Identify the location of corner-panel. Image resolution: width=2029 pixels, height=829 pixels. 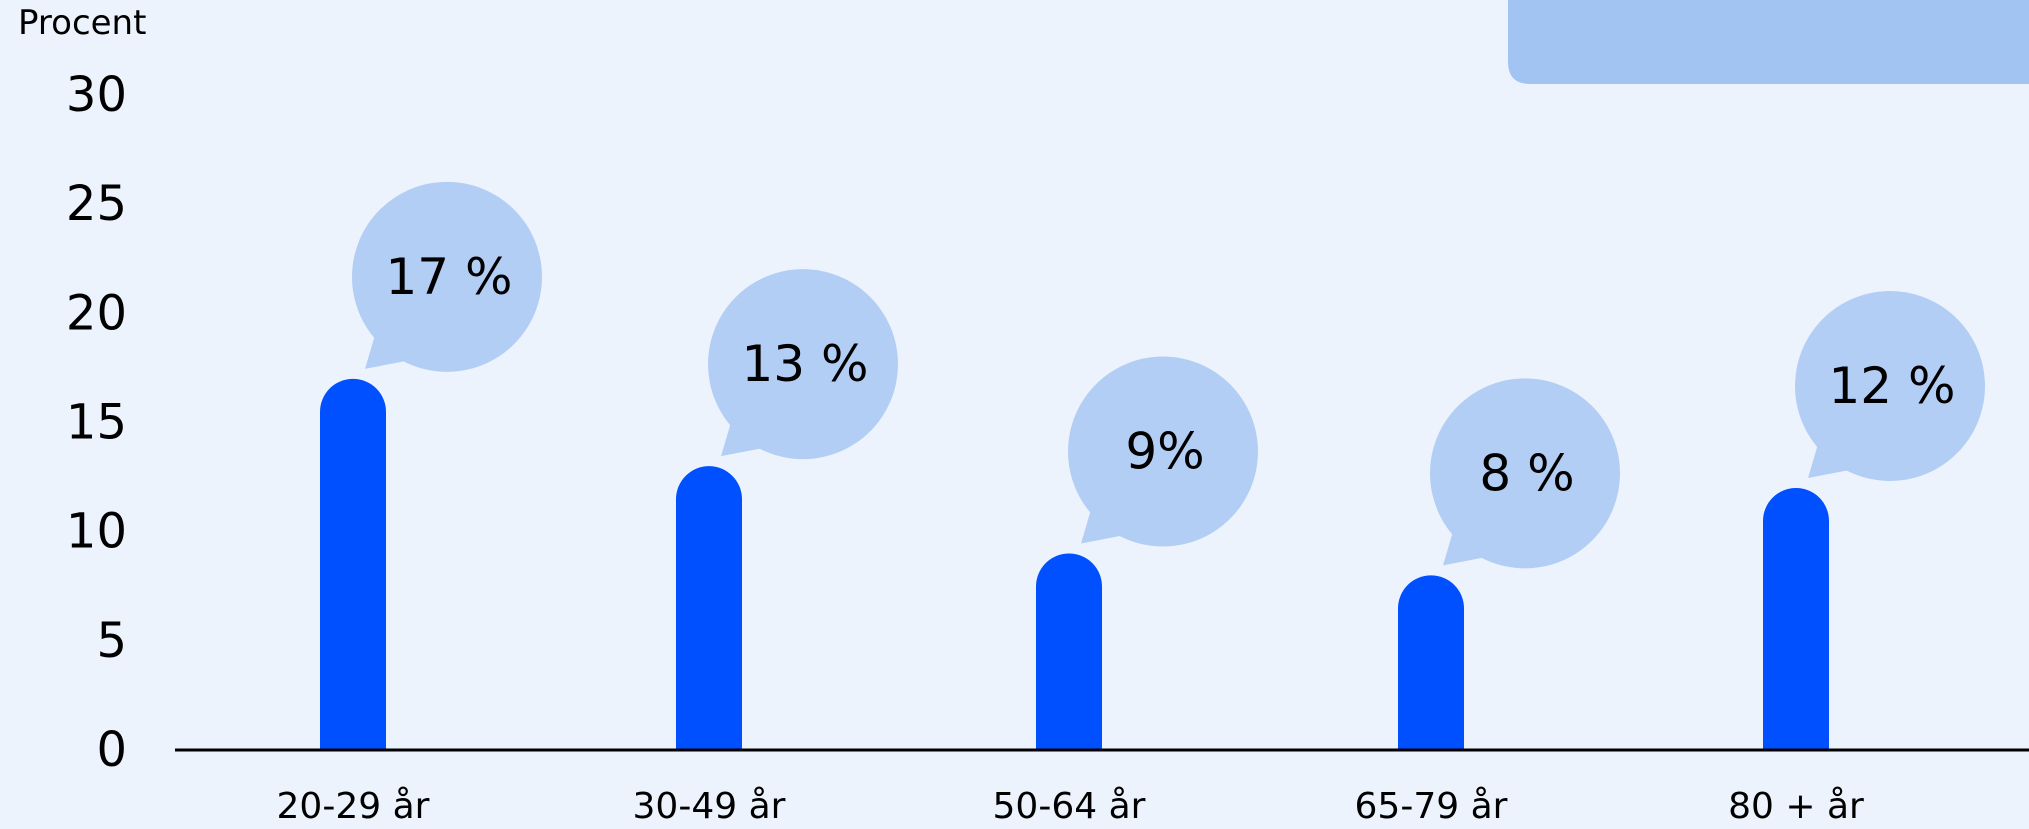
(1768, 42).